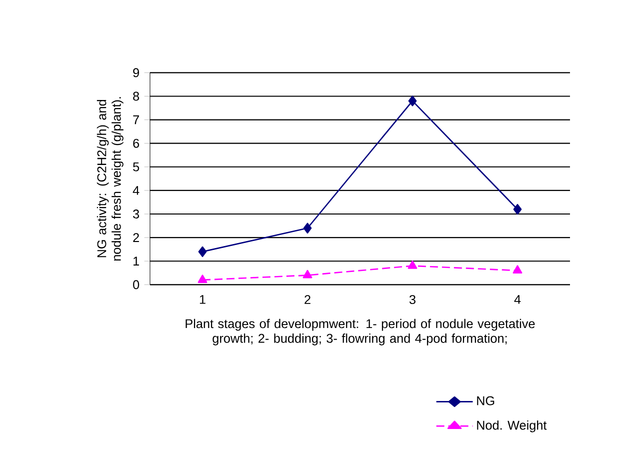 The width and height of the screenshot is (624, 462). What do you see at coordinates (136, 214) in the screenshot?
I see `y-tick-label: 3` at bounding box center [136, 214].